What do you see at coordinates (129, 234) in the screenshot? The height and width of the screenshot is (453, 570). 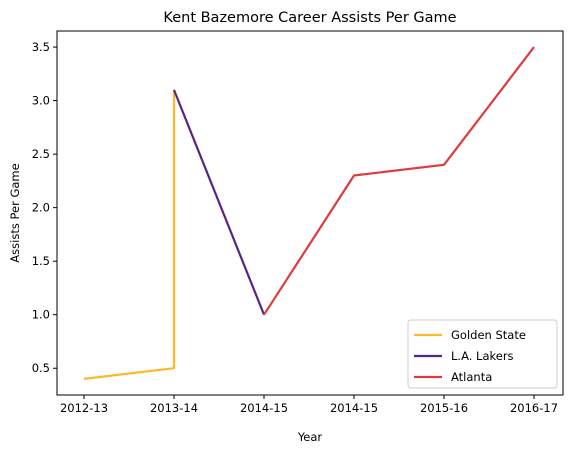 I see `series-line-golden-state` at bounding box center [129, 234].